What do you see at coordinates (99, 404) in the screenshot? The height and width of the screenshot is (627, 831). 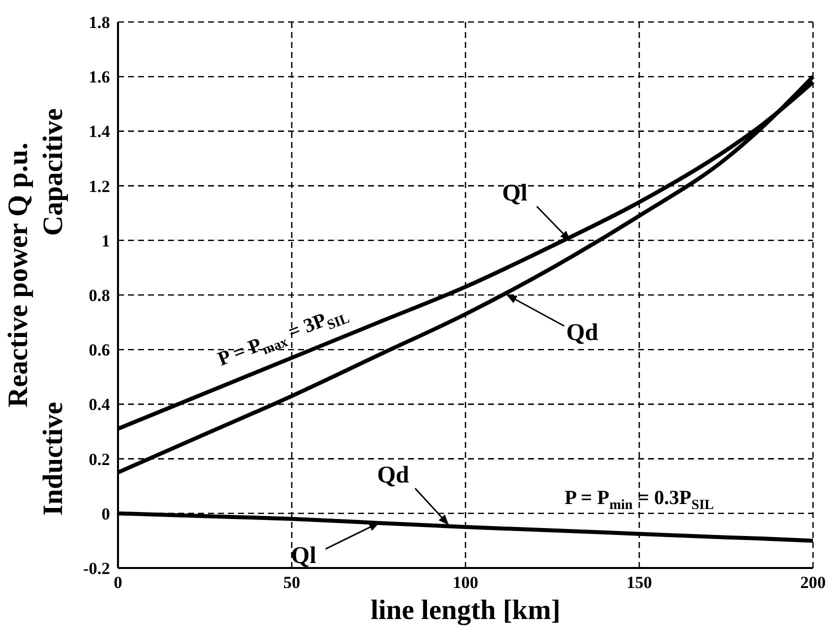 I see `y-tick-label: 0.4` at bounding box center [99, 404].